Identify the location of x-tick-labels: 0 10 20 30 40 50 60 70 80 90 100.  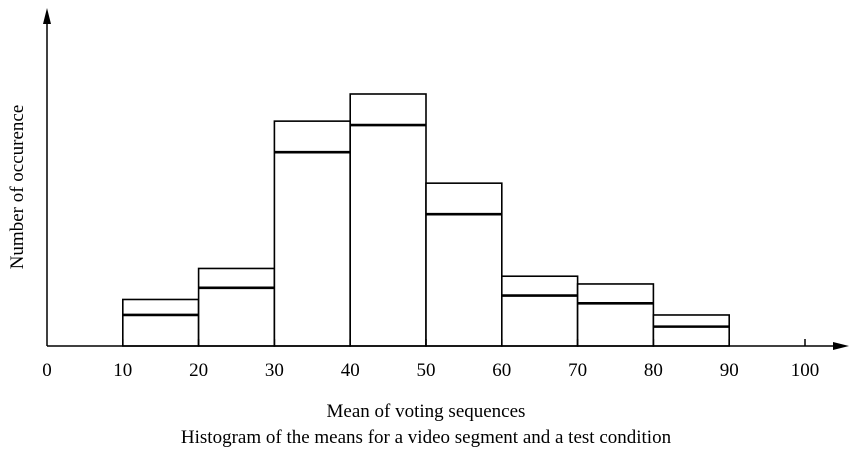
(430, 370).